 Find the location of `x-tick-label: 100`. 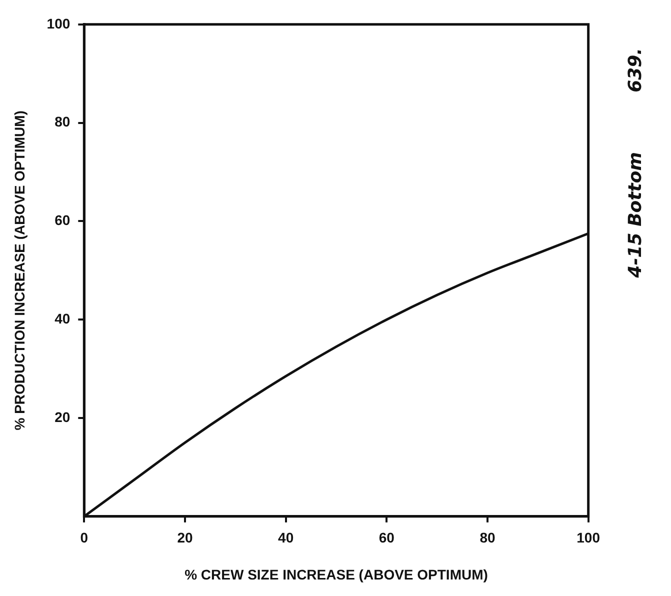

x-tick-label: 100 is located at coordinates (588, 538).